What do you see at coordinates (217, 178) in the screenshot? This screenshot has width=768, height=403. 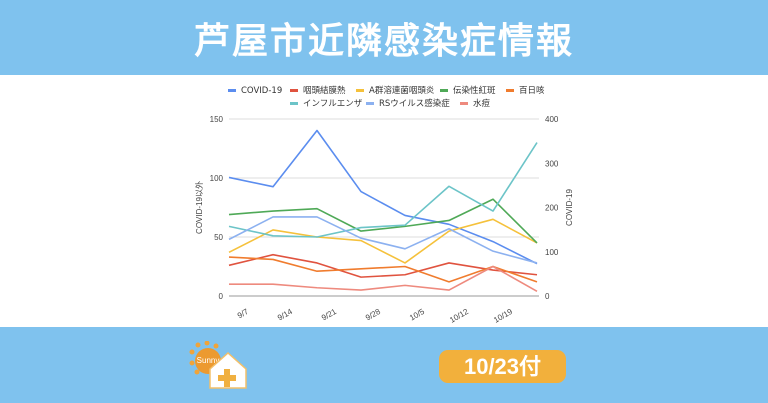 I see `y-tick-left: 100` at bounding box center [217, 178].